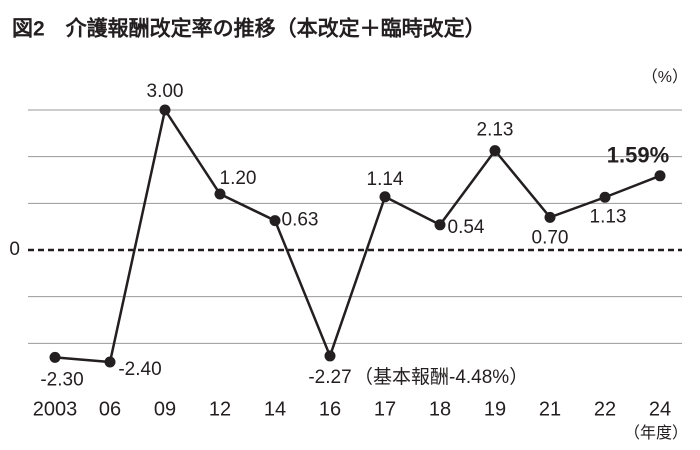 The width and height of the screenshot is (700, 450). I want to click on value-label: 2.13, so click(495, 130).